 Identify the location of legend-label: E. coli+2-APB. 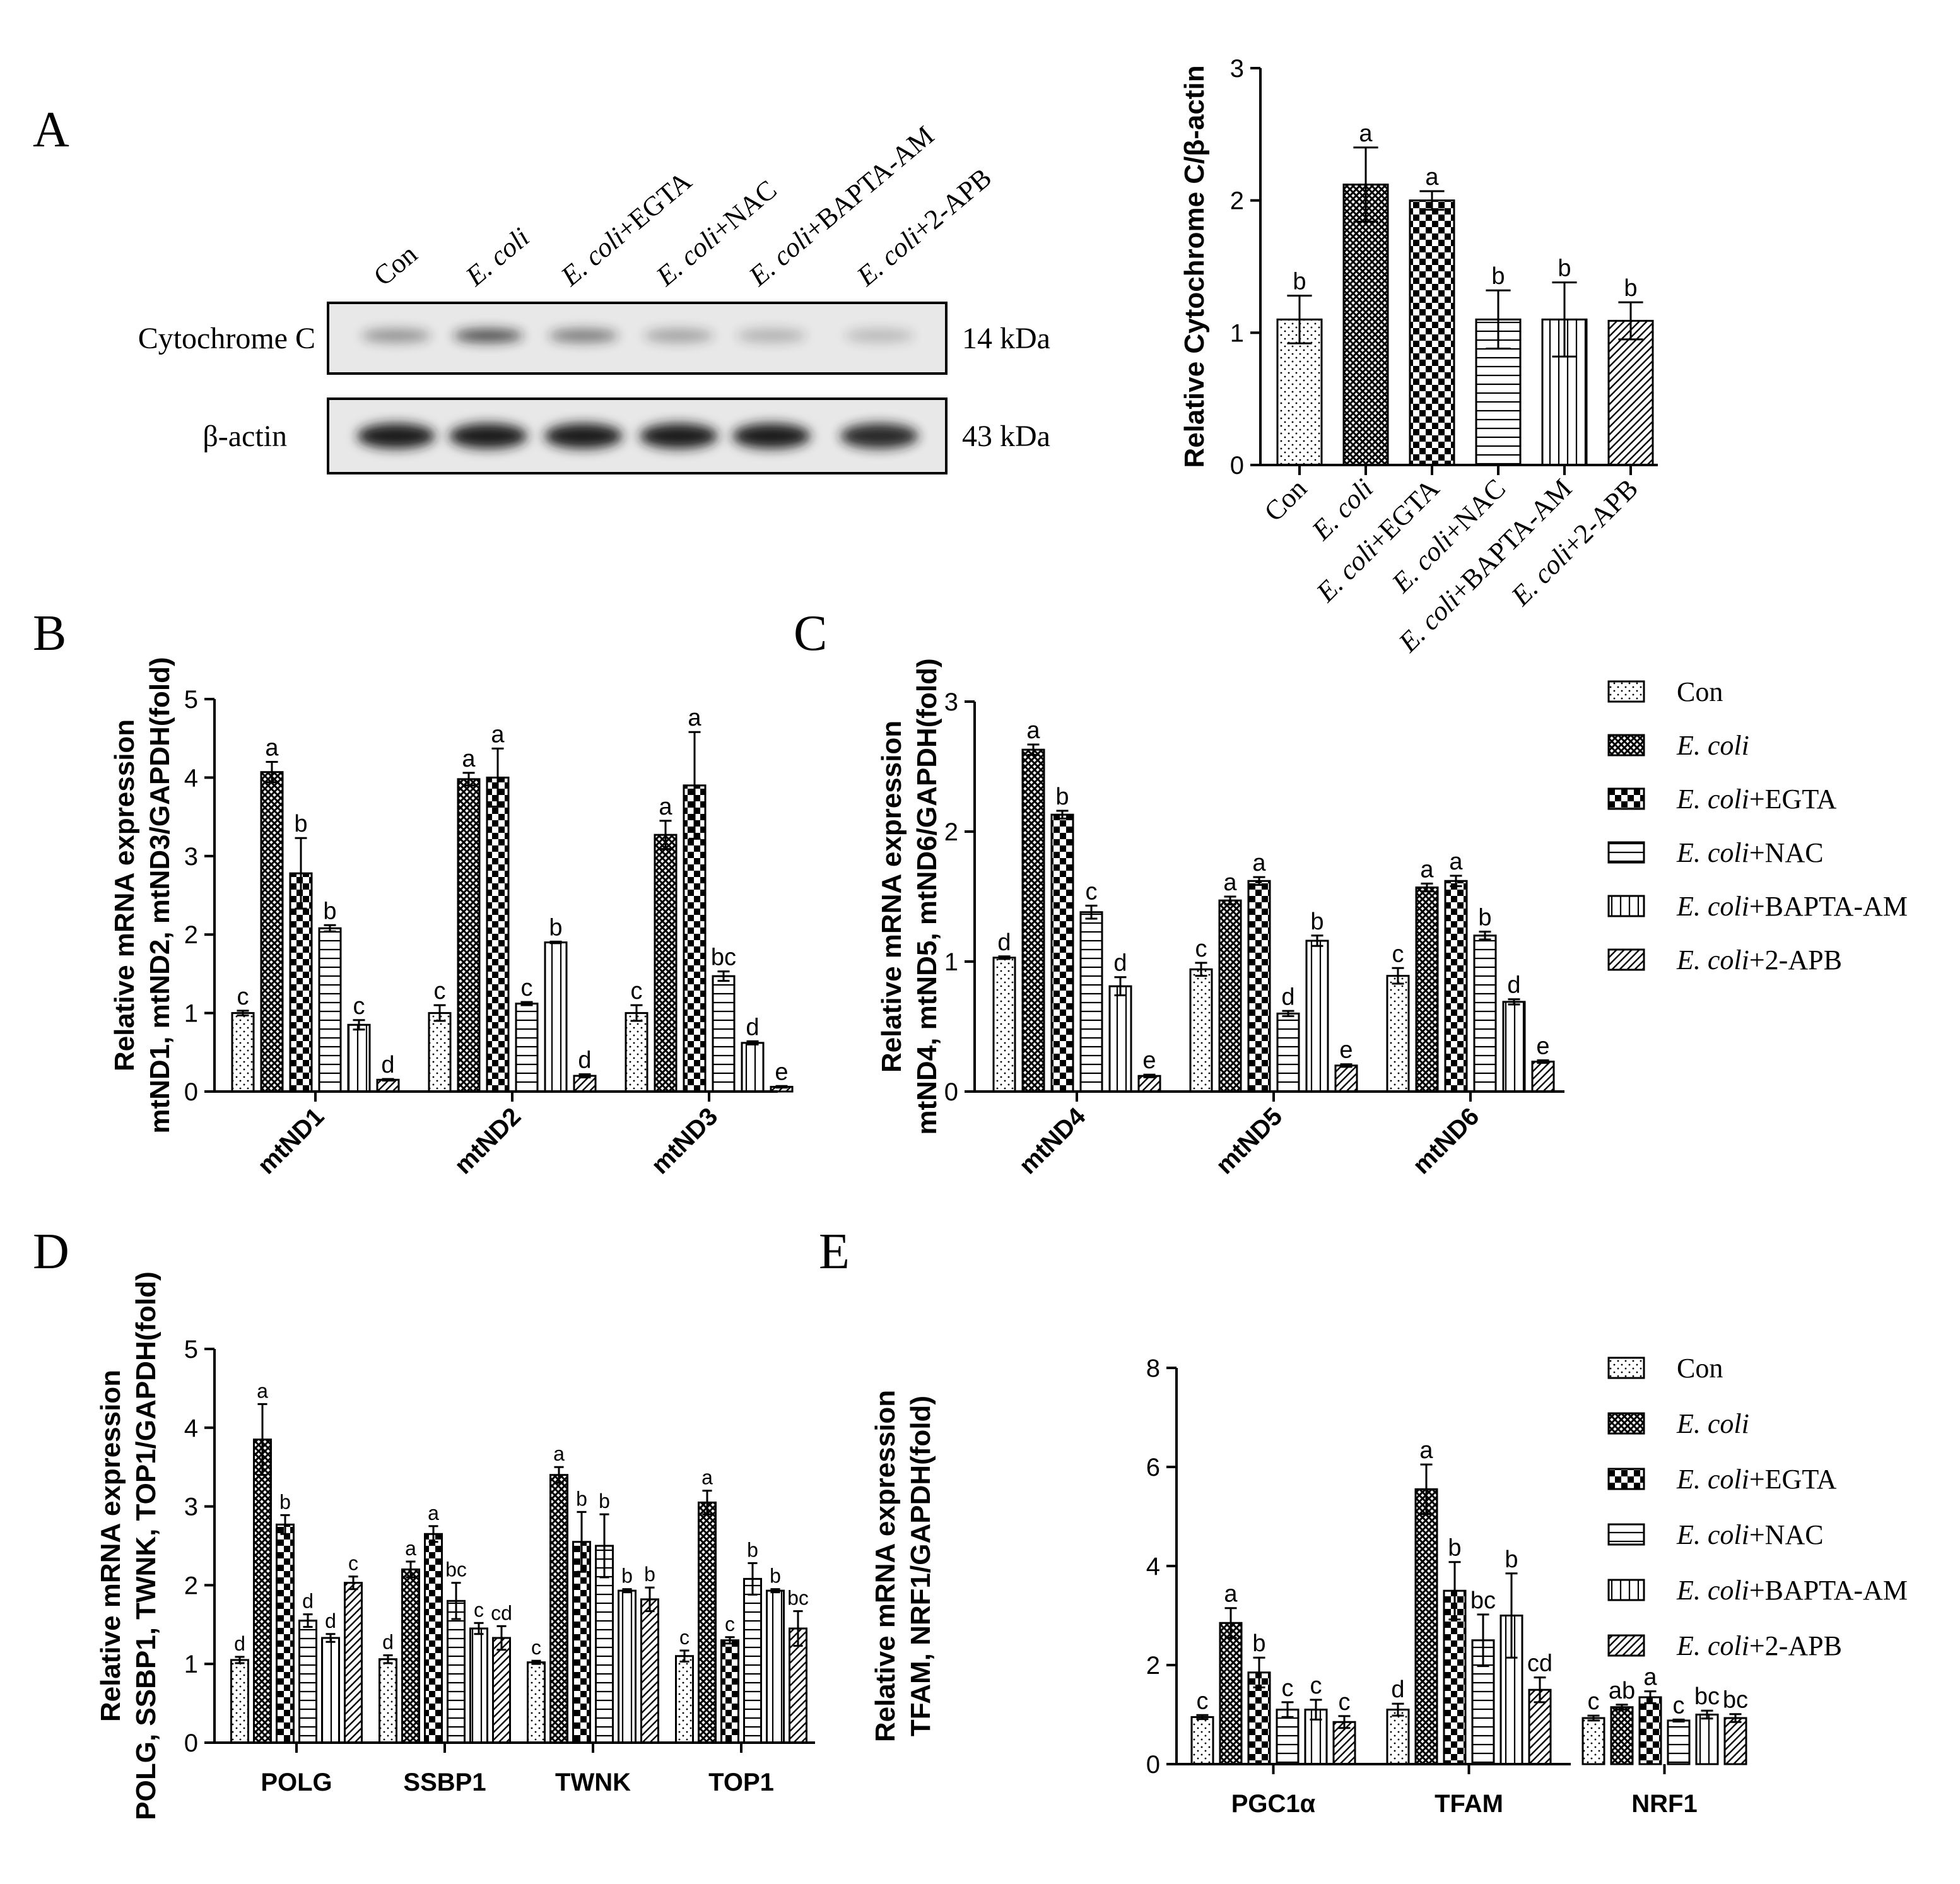
(1759, 960).